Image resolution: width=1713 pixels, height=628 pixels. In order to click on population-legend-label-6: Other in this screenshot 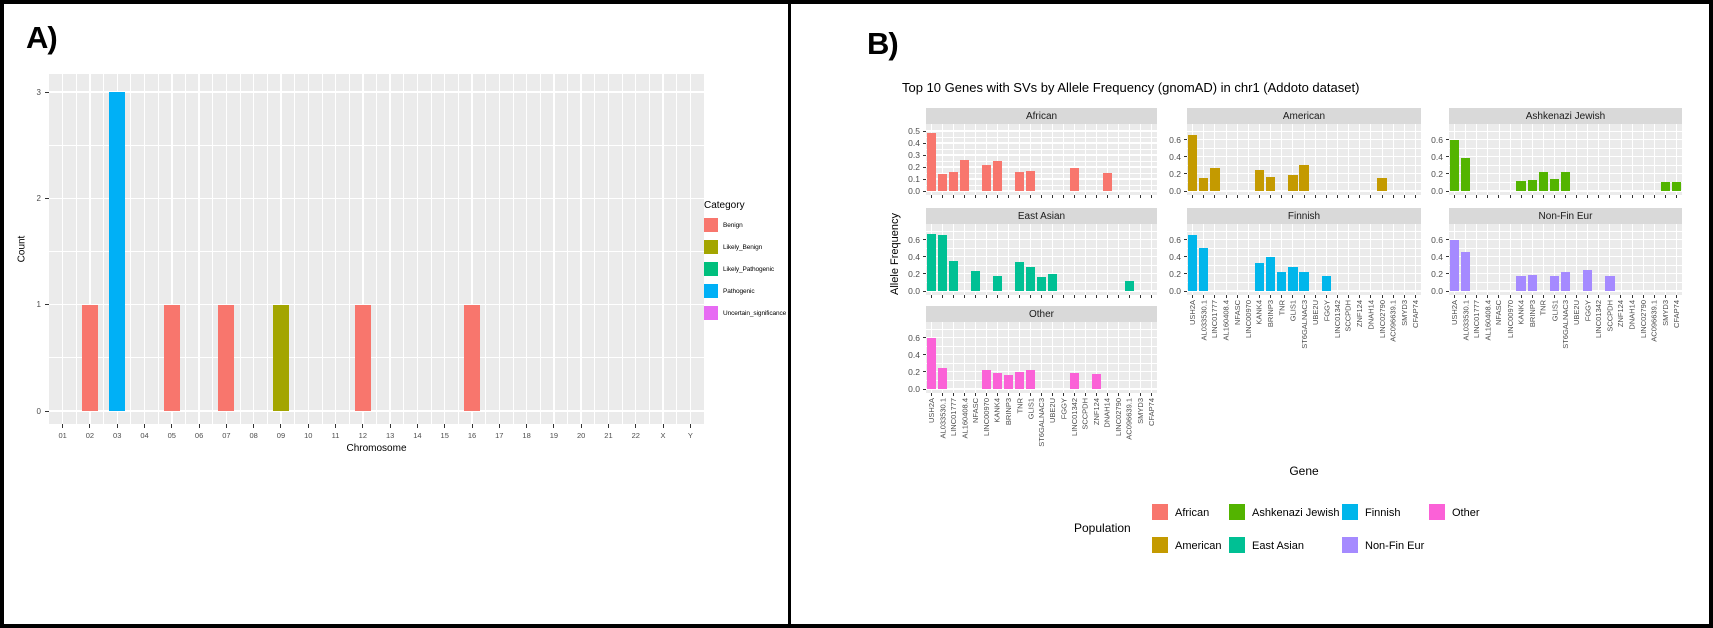, I will do `click(1466, 513)`.